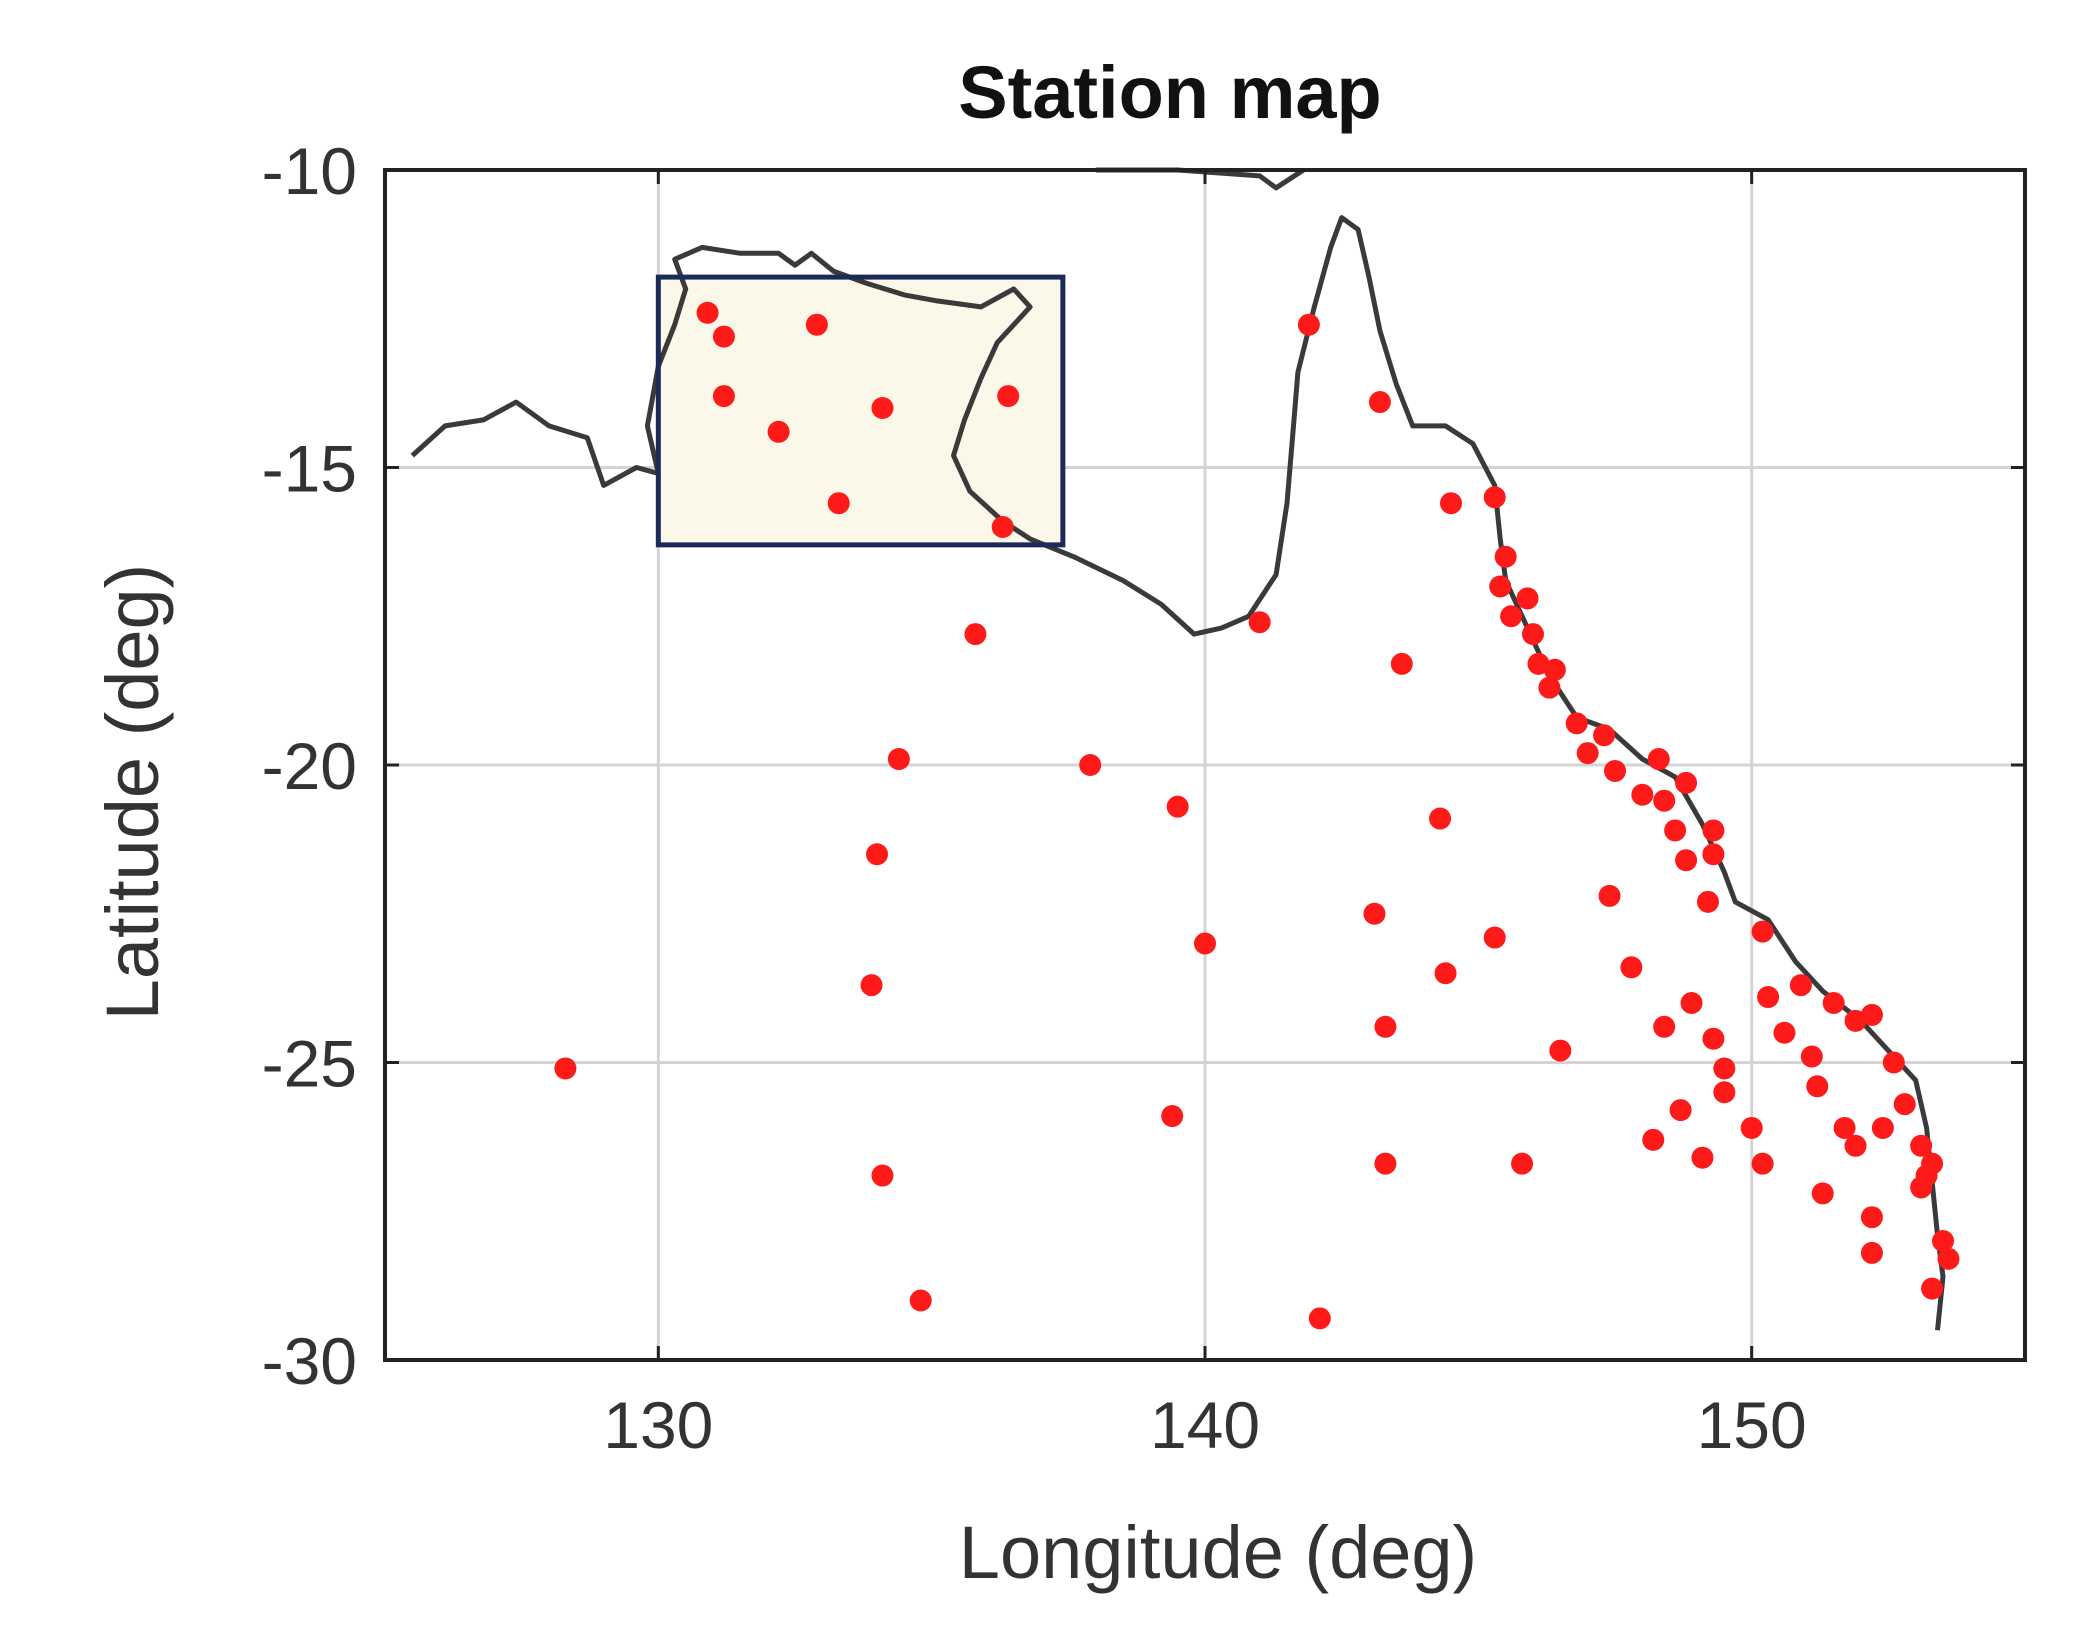  Describe the element at coordinates (309, 766) in the screenshot. I see `y-tick-label: -20` at that location.